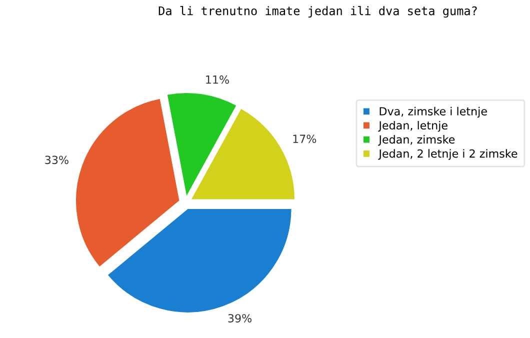  I want to click on data-label: 39%, so click(240, 318).